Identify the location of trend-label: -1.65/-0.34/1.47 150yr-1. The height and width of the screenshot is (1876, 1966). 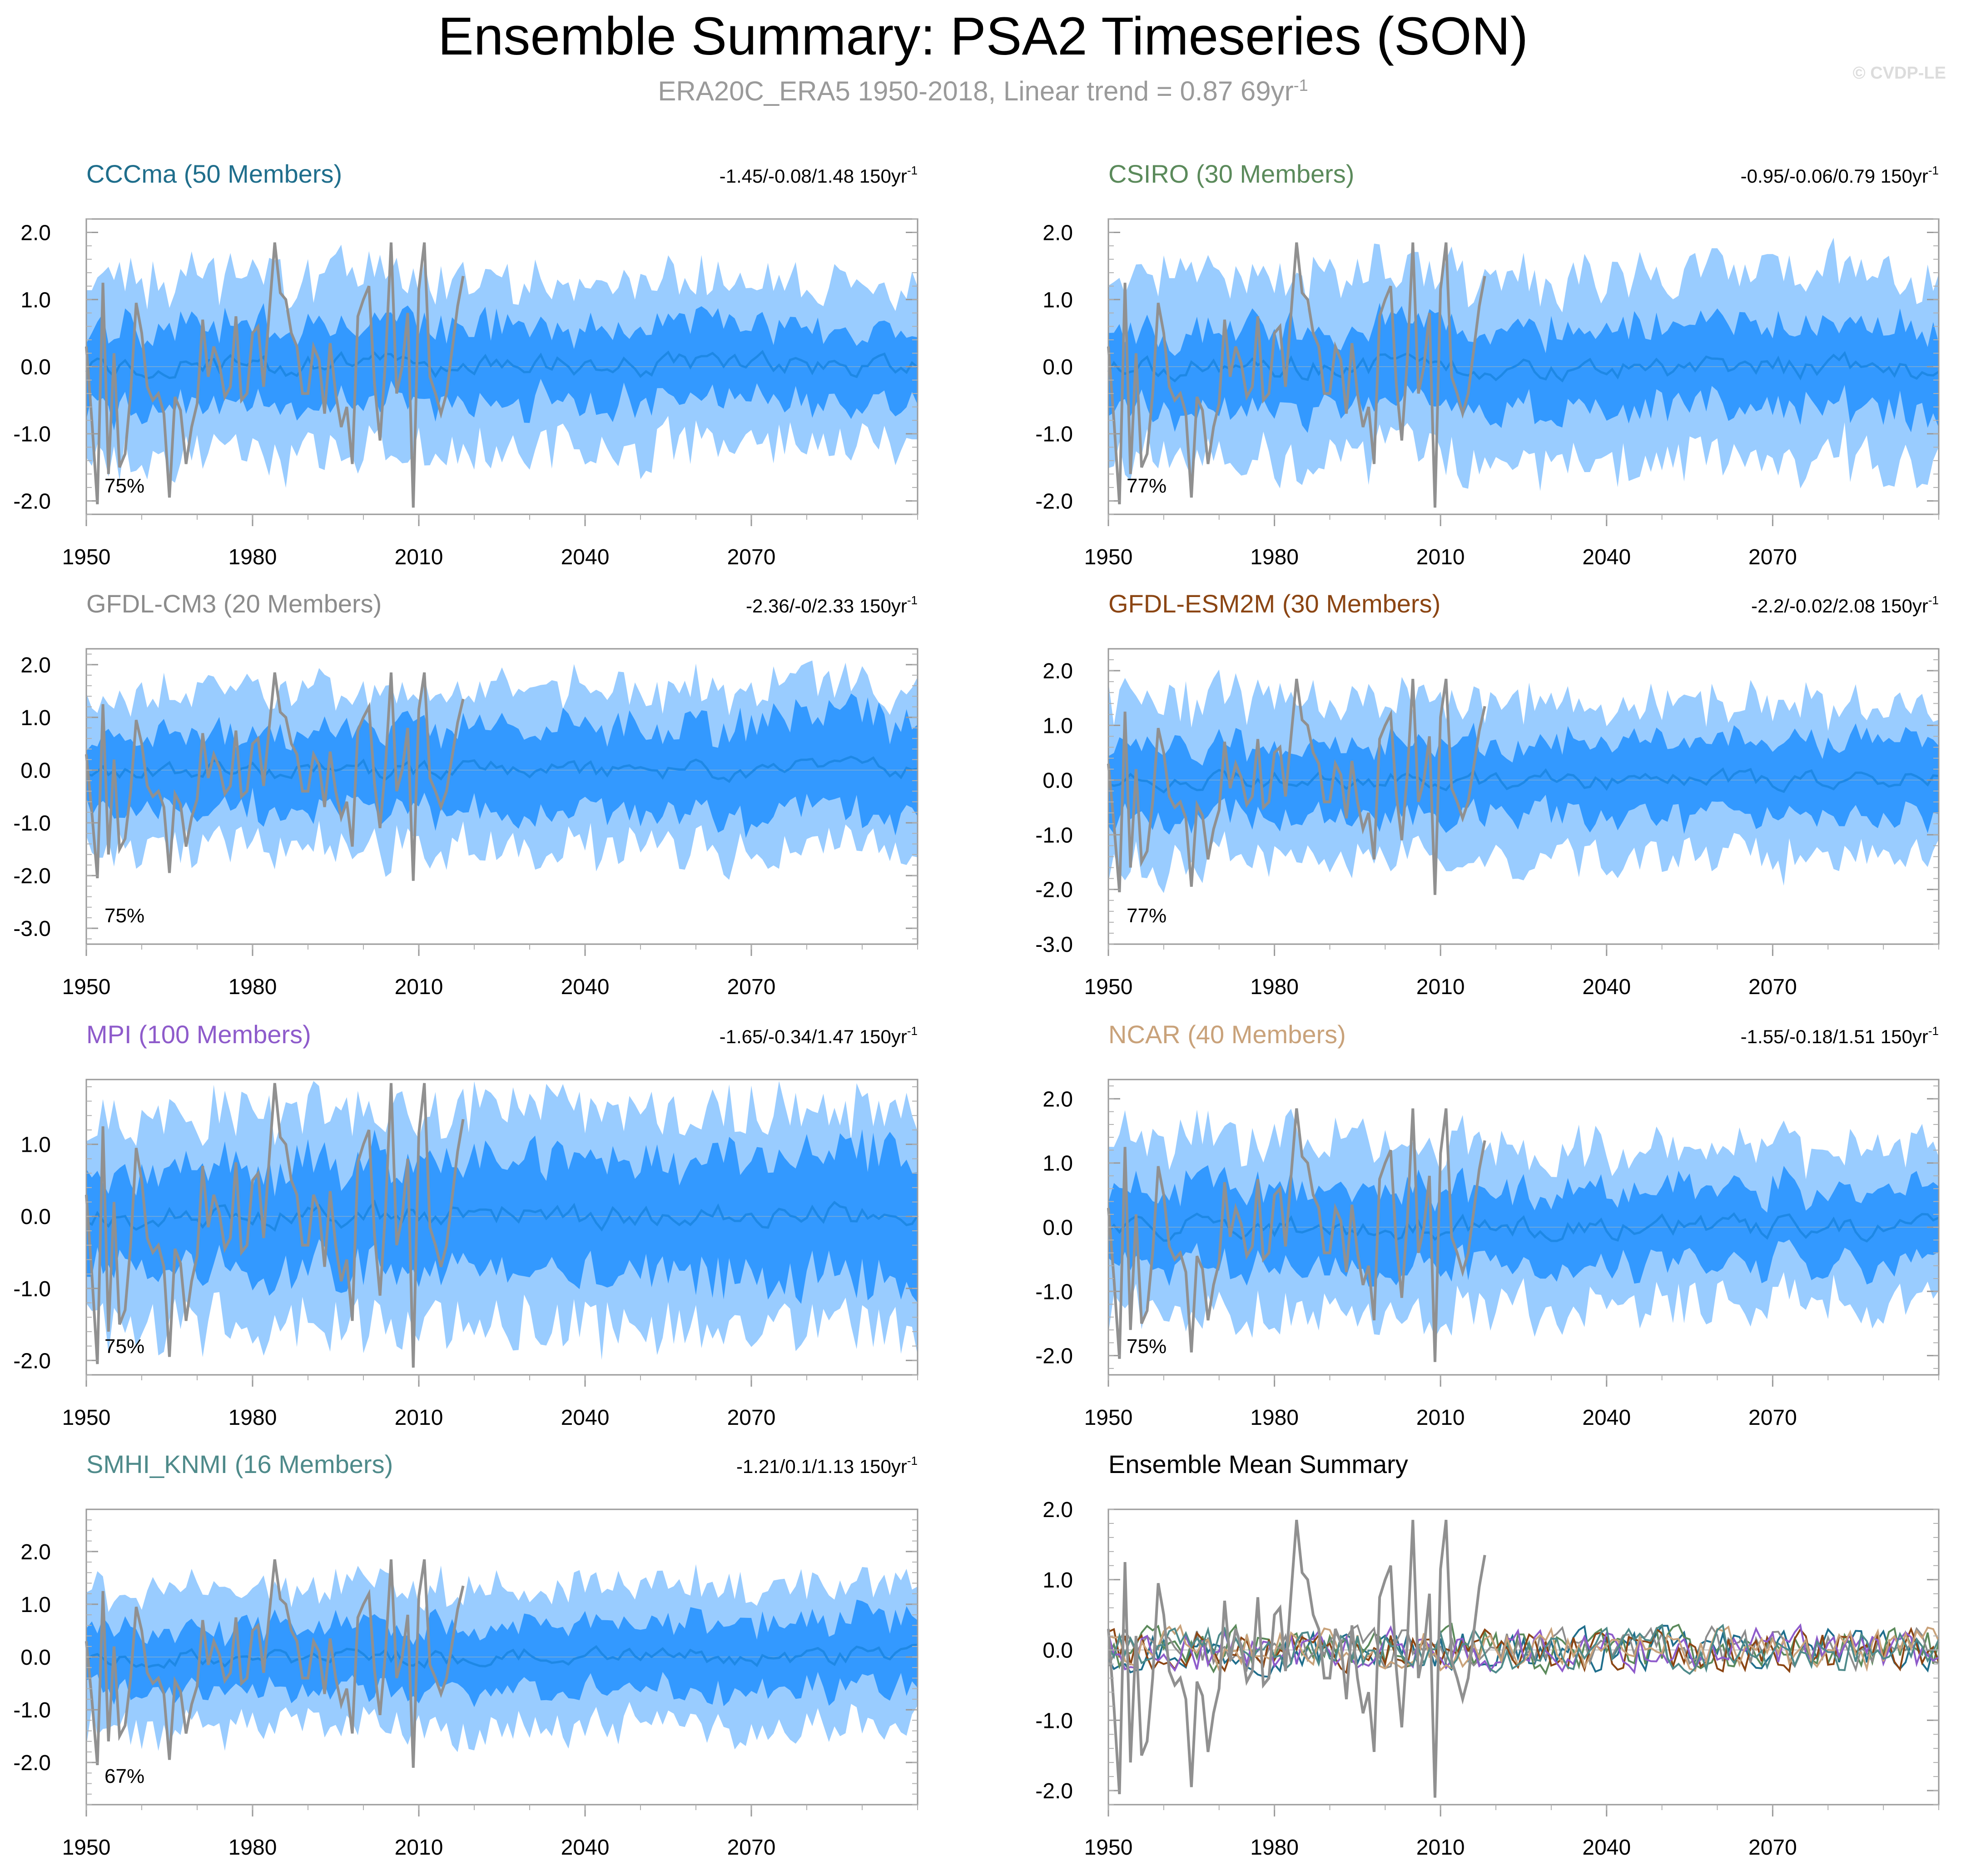
(819, 1035).